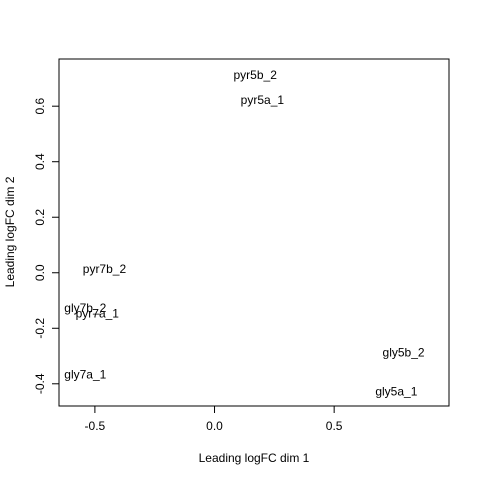 The height and width of the screenshot is (480, 480). What do you see at coordinates (40, 328) in the screenshot?
I see `y-tick-label: -0.2` at bounding box center [40, 328].